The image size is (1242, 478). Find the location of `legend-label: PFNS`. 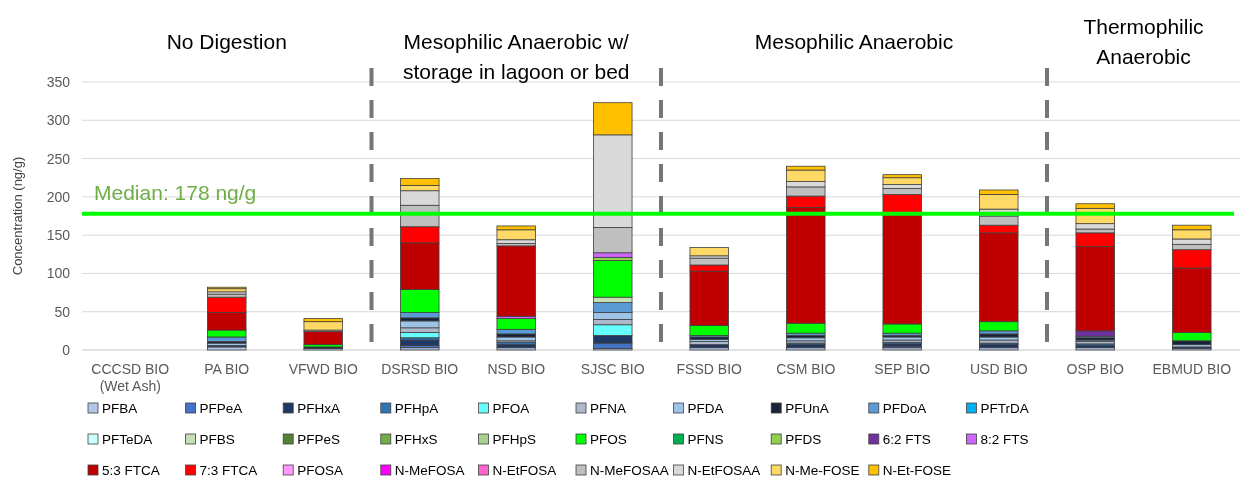

legend-label: PFNS is located at coordinates (705, 439).